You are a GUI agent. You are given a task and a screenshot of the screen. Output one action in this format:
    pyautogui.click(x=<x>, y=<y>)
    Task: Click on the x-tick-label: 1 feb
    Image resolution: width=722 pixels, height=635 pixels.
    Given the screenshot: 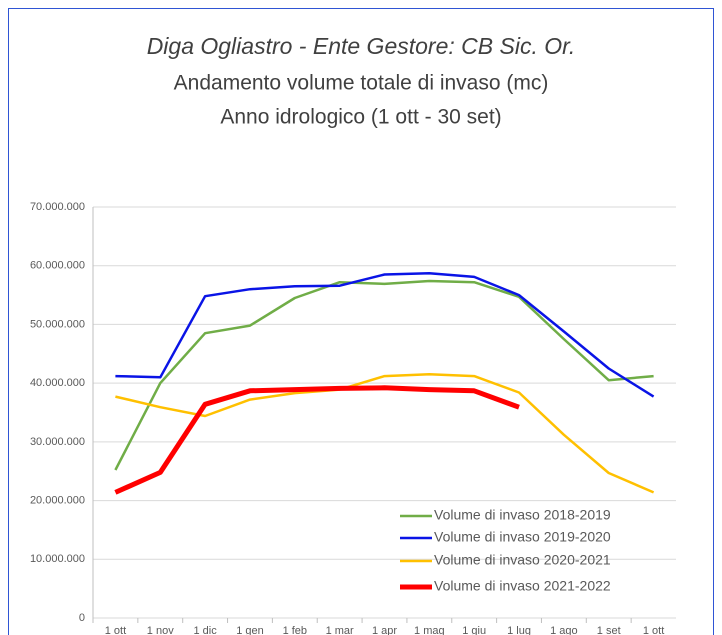 What is the action you would take?
    pyautogui.click(x=295, y=630)
    